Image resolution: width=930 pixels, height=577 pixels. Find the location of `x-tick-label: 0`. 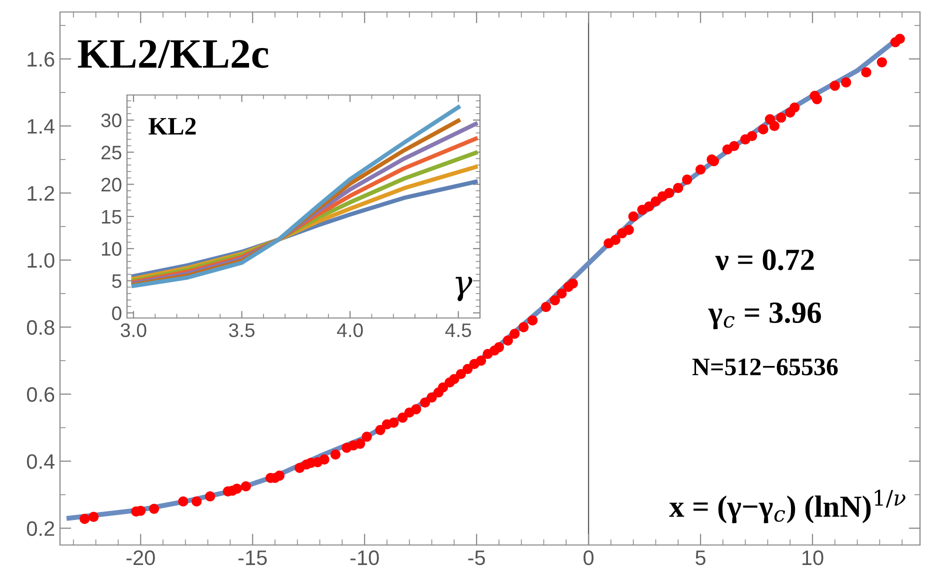

x-tick-label: 0 is located at coordinates (589, 558).